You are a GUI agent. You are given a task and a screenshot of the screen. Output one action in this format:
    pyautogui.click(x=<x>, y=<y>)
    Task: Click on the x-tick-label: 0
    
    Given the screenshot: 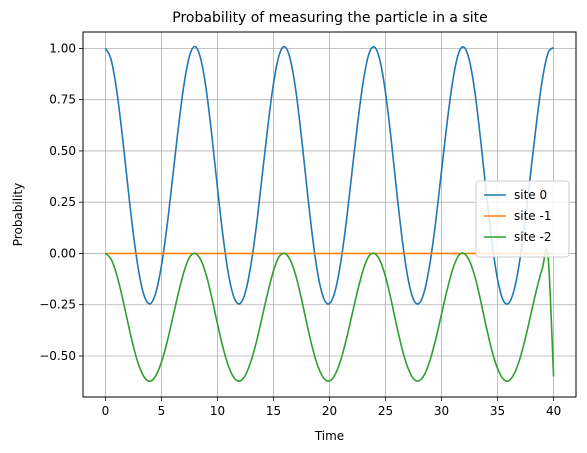 What is the action you would take?
    pyautogui.click(x=106, y=411)
    